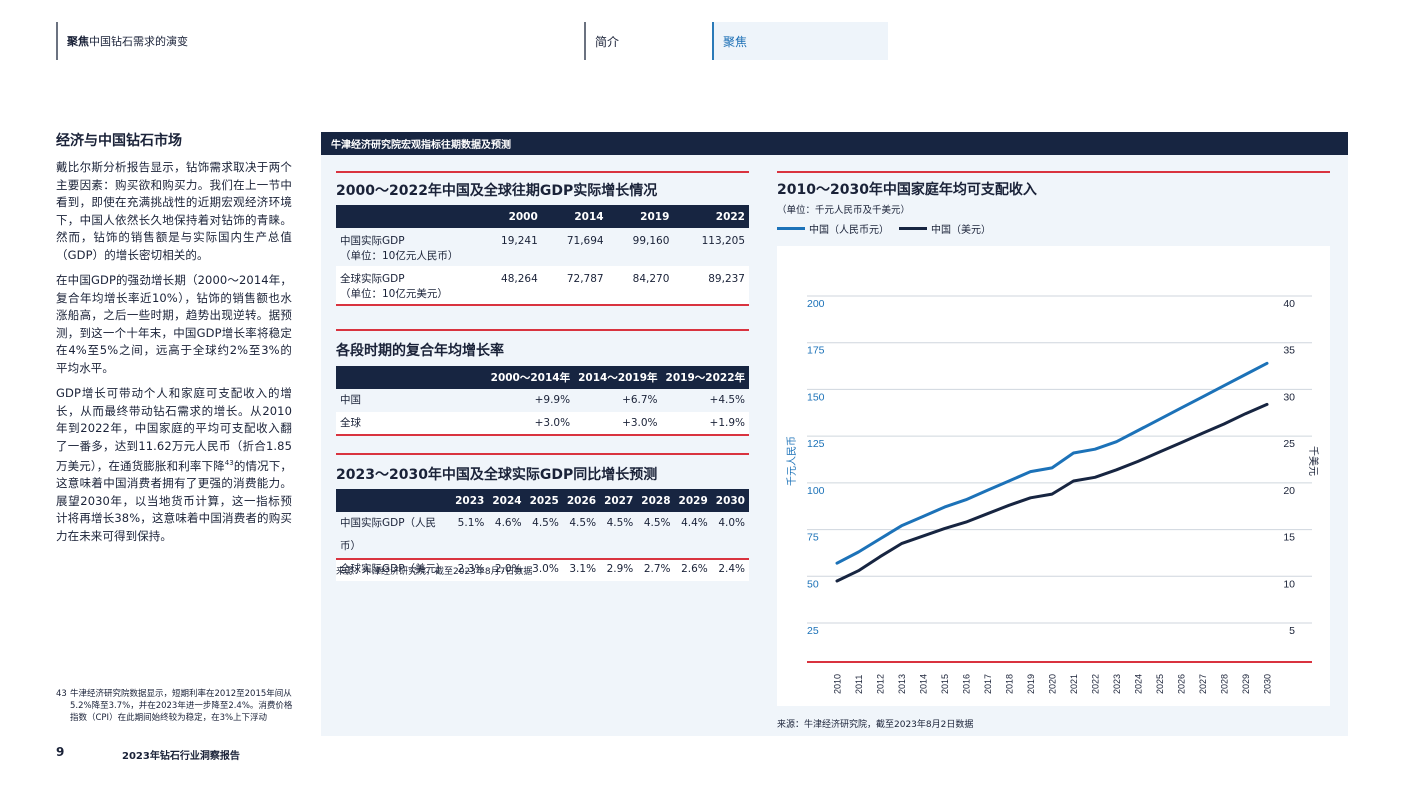 This screenshot has height=793, width=1405. Describe the element at coordinates (694, 569) in the screenshot. I see `table-cell: 2.6%` at that location.